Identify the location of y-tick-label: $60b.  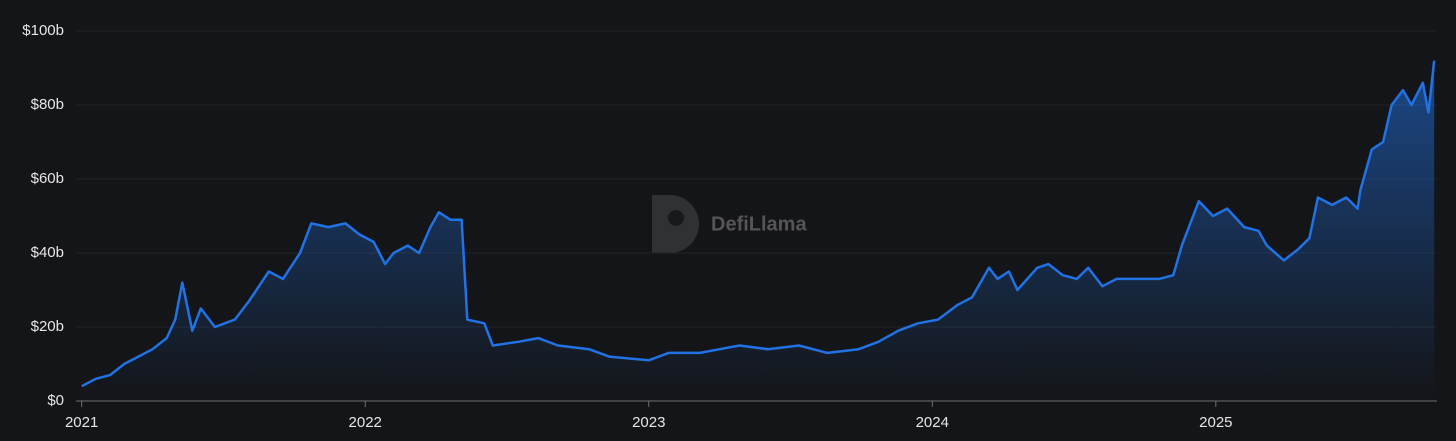
(47, 178).